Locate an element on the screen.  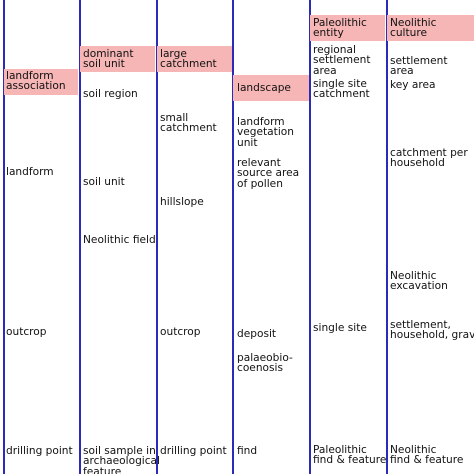
label-find: find is located at coordinates (247, 451).